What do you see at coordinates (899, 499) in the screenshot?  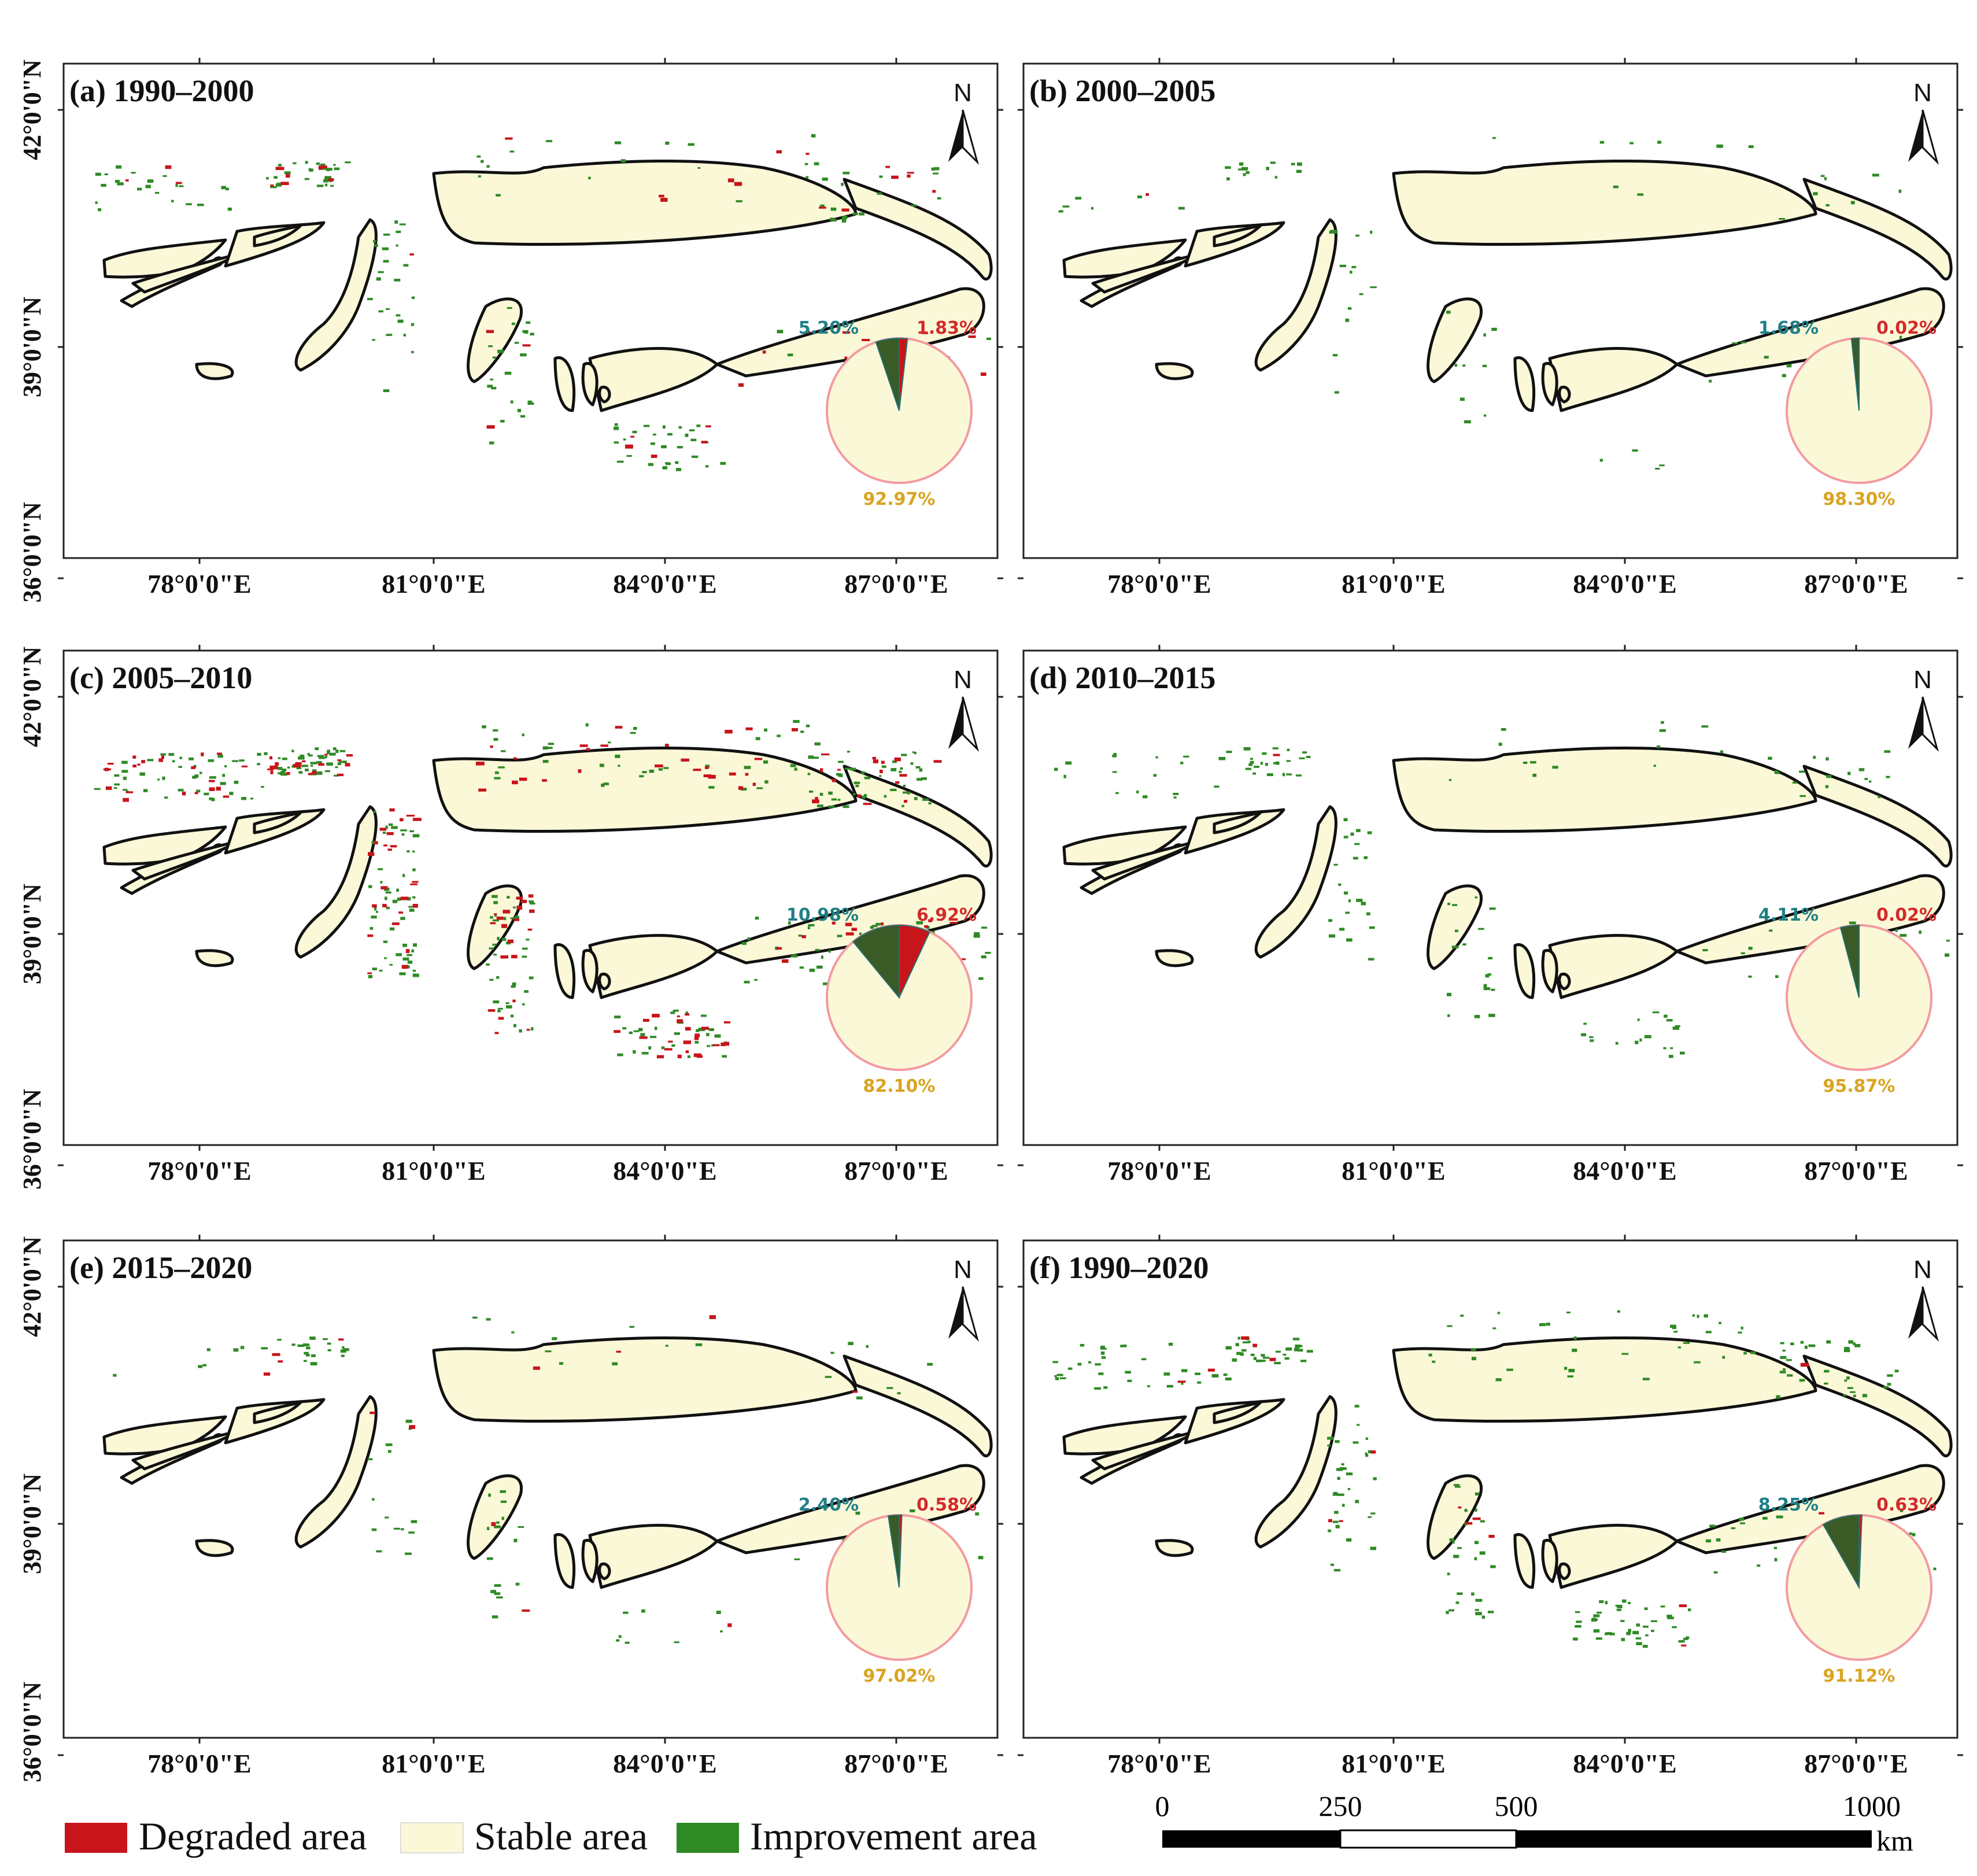 I see `pie-label-stable: 92.97%` at bounding box center [899, 499].